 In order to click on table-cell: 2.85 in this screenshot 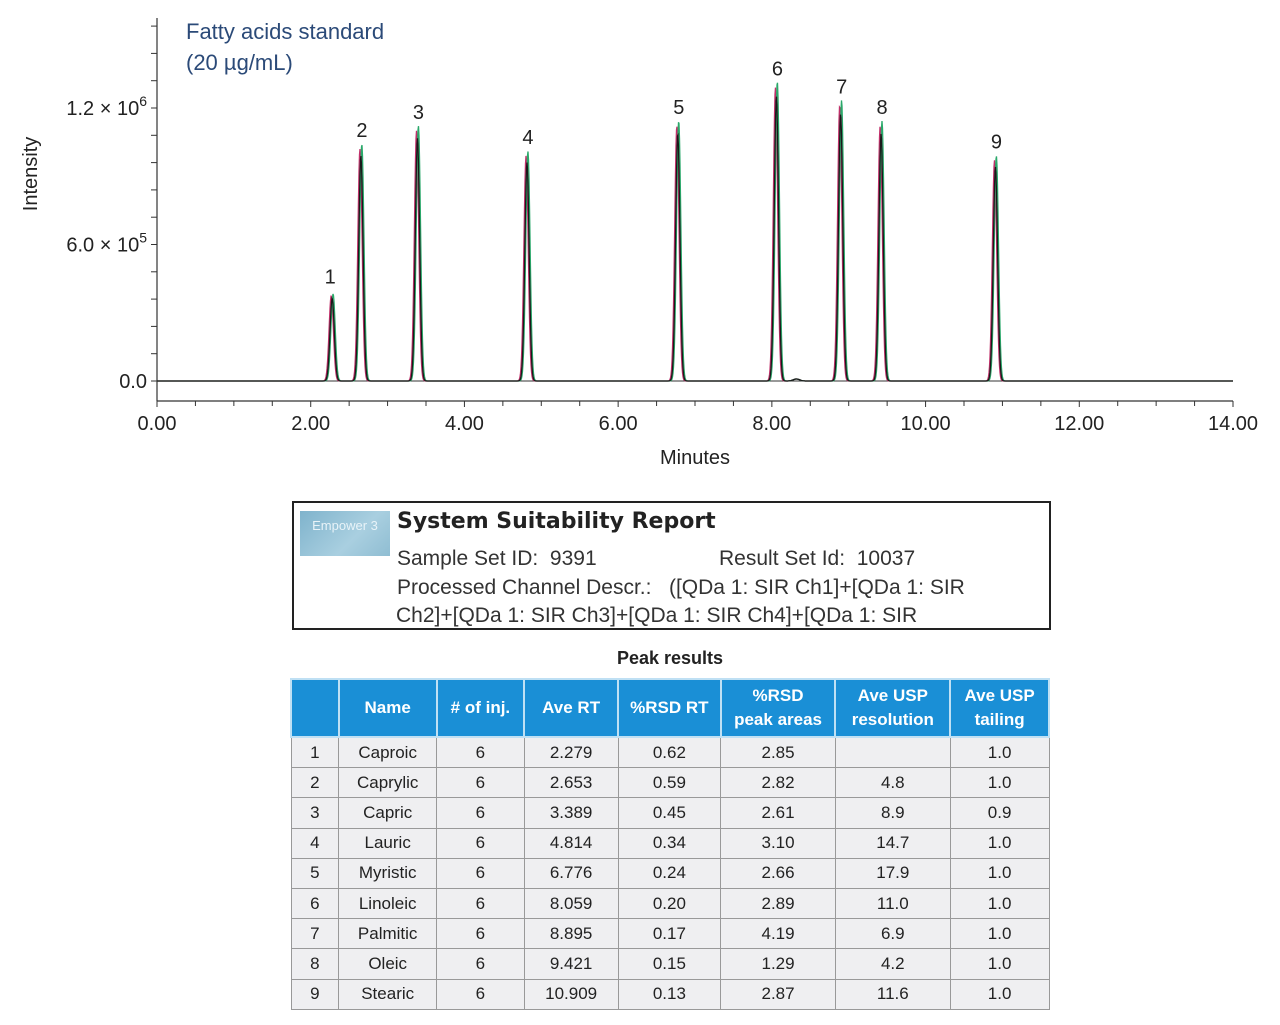, I will do `click(778, 752)`.